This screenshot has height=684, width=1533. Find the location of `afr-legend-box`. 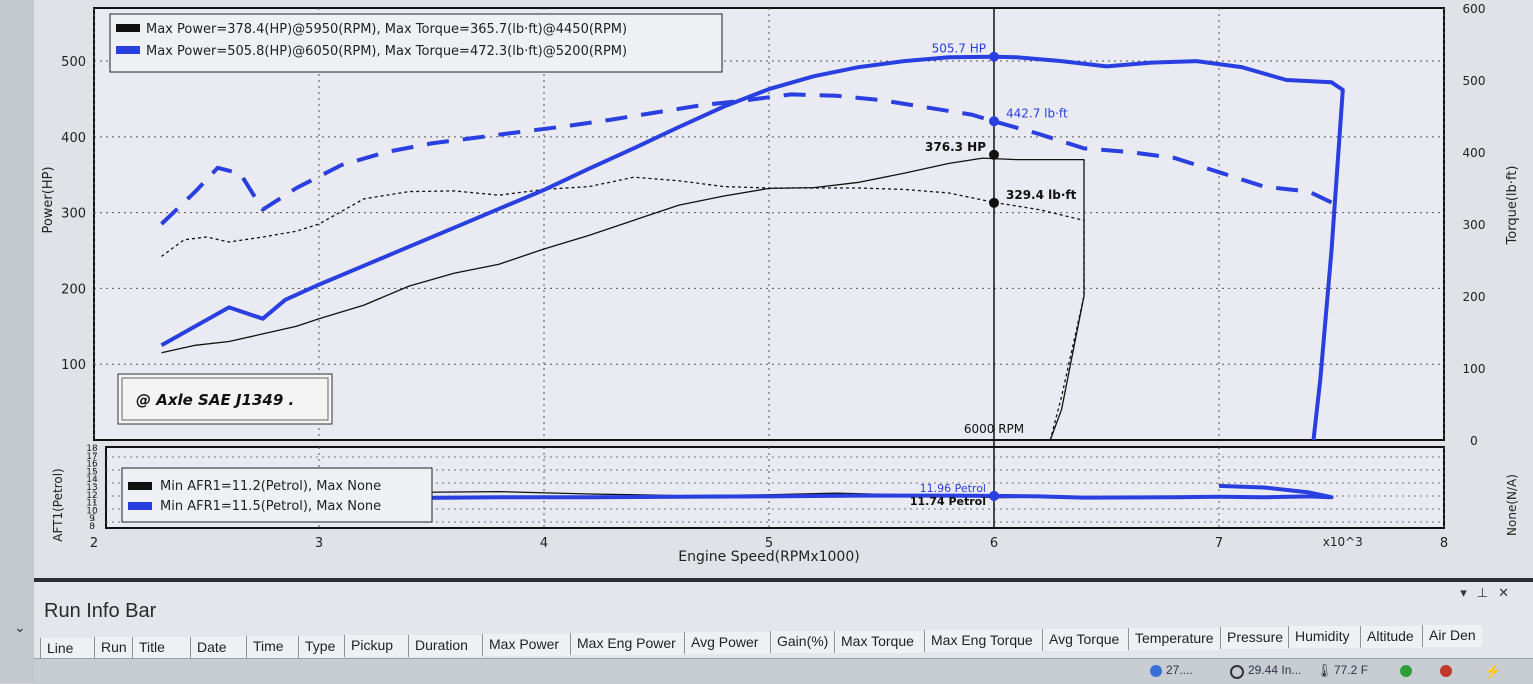

afr-legend-box is located at coordinates (277, 495).